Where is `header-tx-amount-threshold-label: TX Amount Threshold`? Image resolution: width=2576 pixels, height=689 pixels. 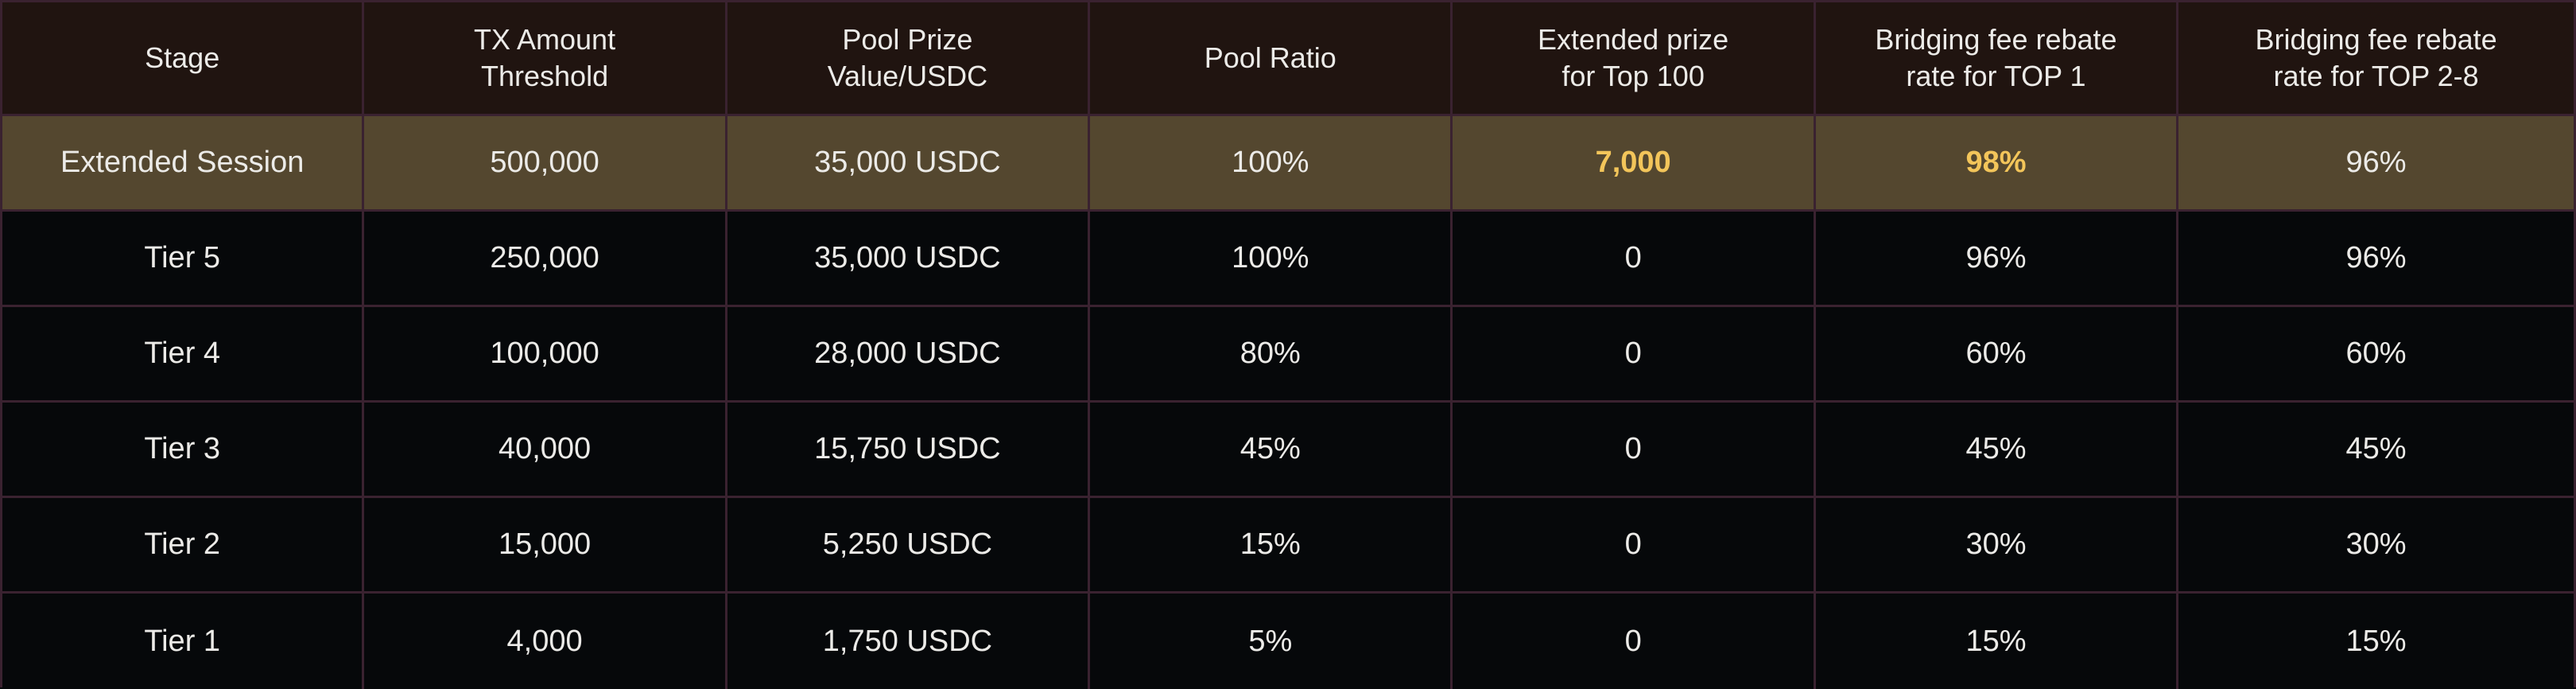 header-tx-amount-threshold-label: TX Amount Threshold is located at coordinates (545, 57).